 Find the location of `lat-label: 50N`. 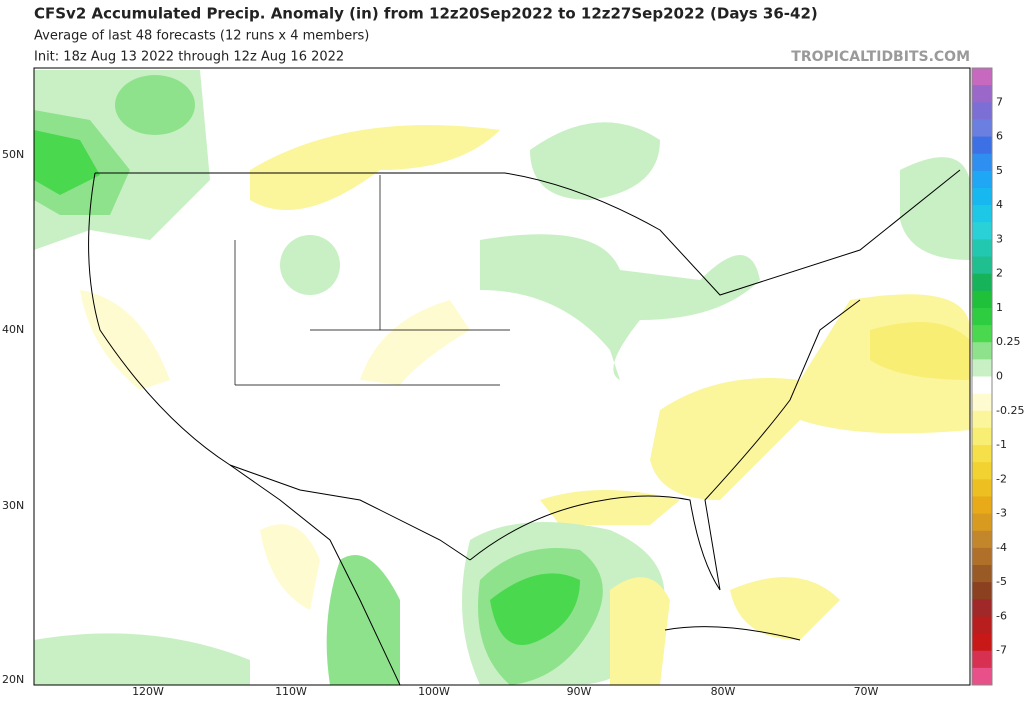

lat-label: 50N is located at coordinates (13, 154).